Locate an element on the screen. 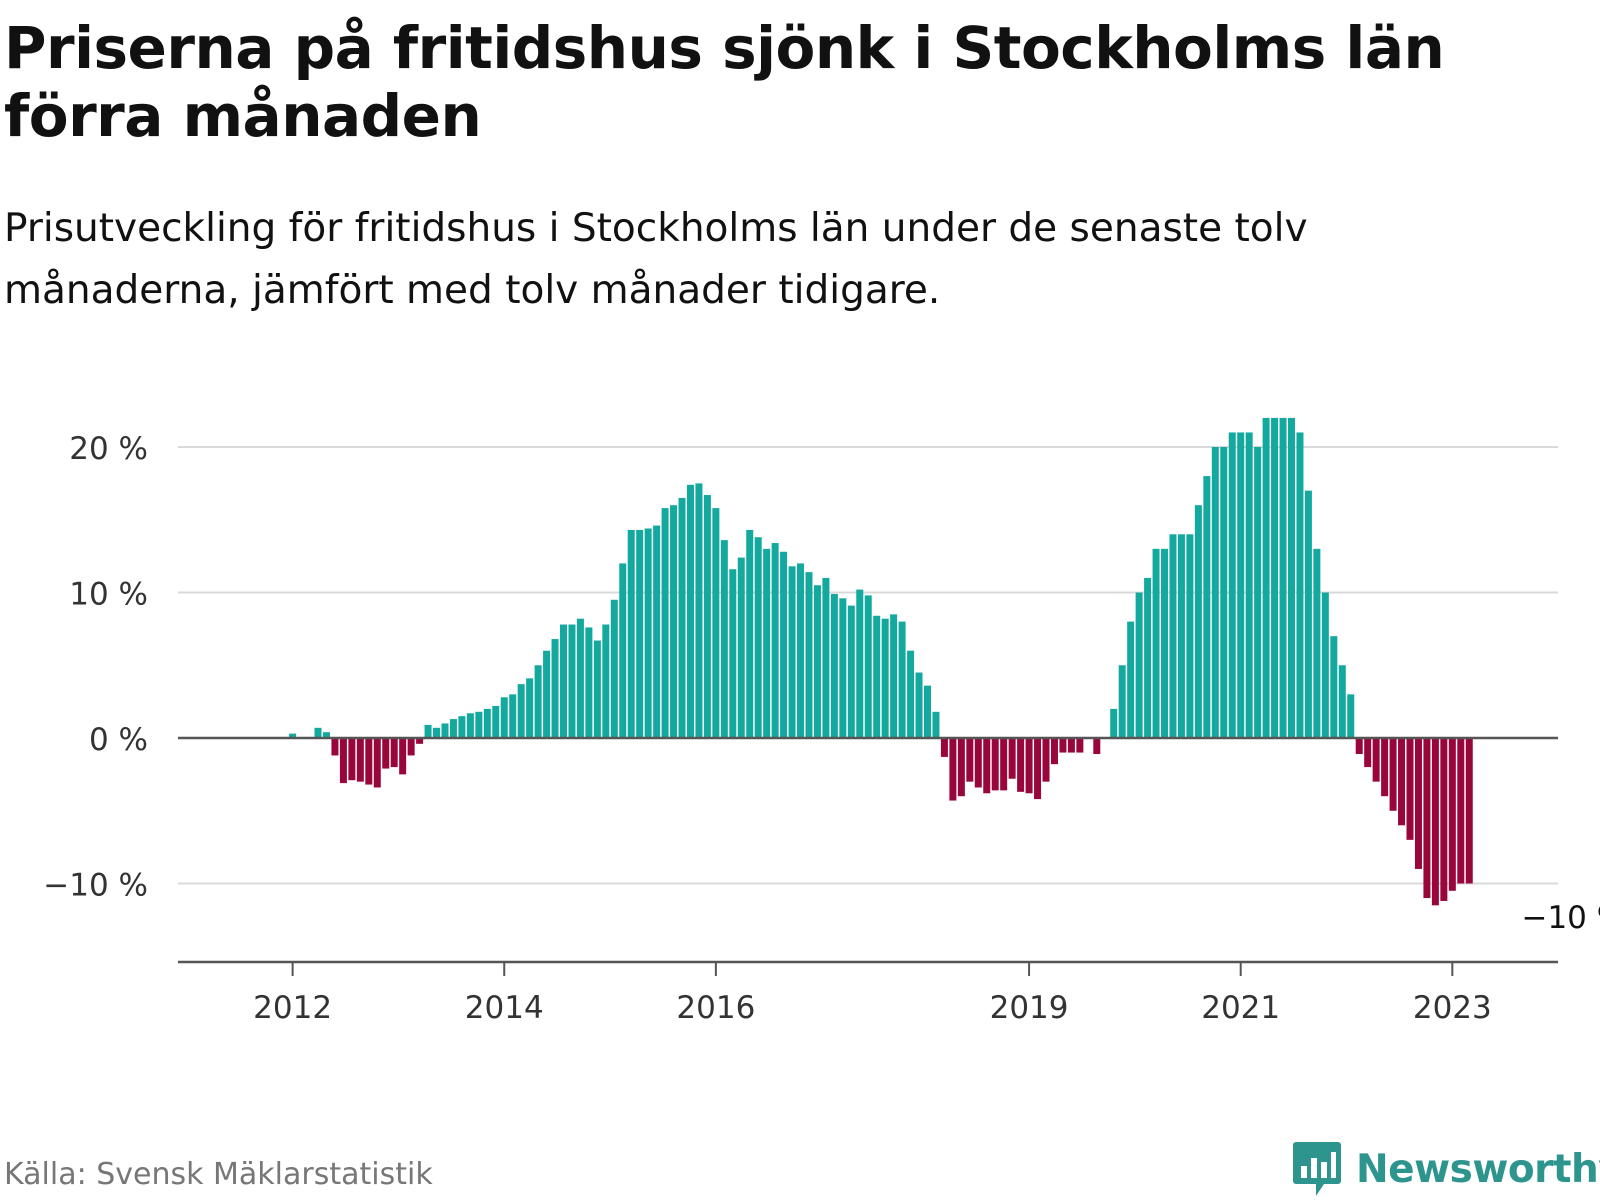 The width and height of the screenshot is (1600, 1200). y-axis-labels: 20 % 10 % 0 % −10 % is located at coordinates (95, 667).